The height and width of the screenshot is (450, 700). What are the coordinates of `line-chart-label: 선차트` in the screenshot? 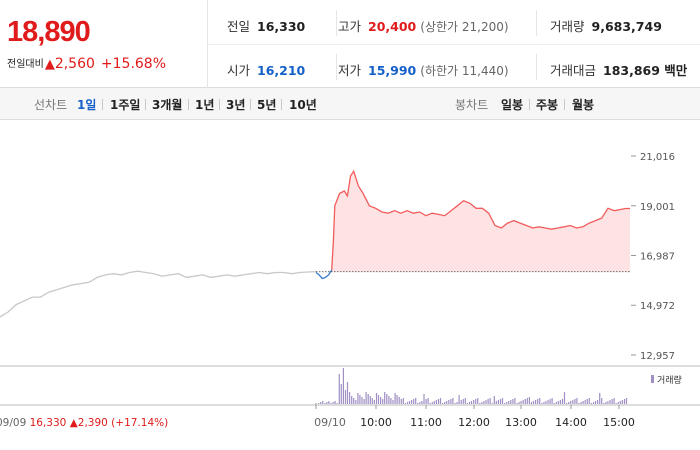 It's located at (51, 105).